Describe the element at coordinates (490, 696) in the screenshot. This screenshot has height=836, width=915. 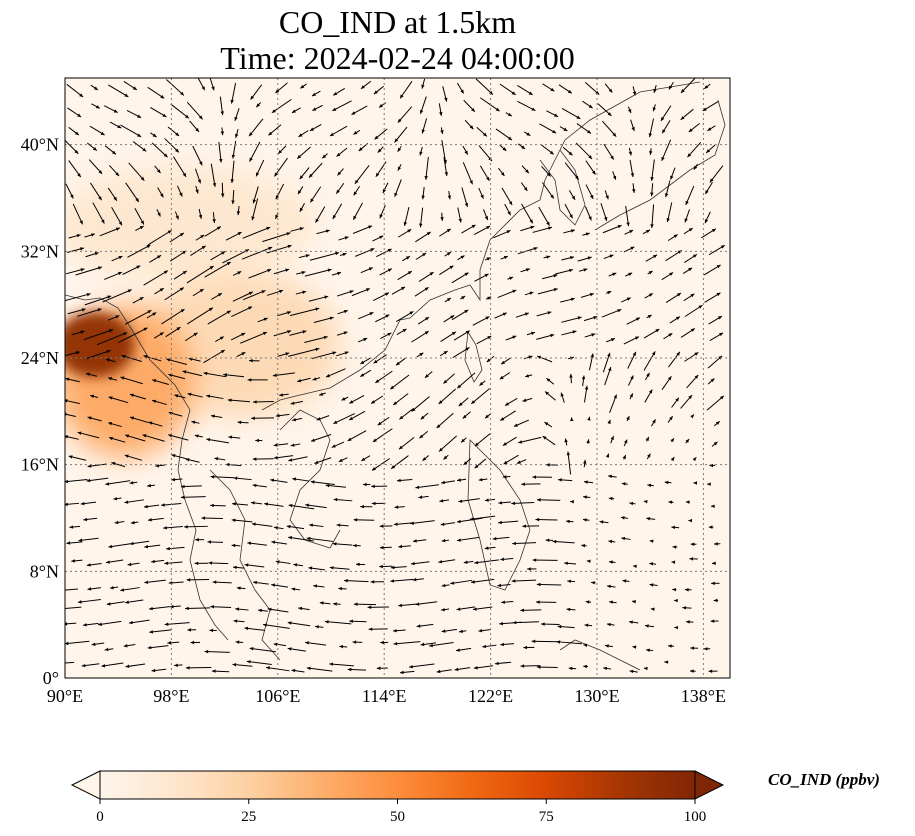
I see `x-tick-label: 122°E` at that location.